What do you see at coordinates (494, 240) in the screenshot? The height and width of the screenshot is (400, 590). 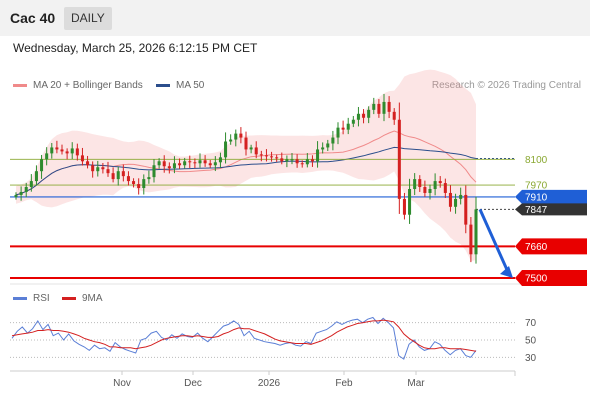 I see `forecast-arrow-shaft` at bounding box center [494, 240].